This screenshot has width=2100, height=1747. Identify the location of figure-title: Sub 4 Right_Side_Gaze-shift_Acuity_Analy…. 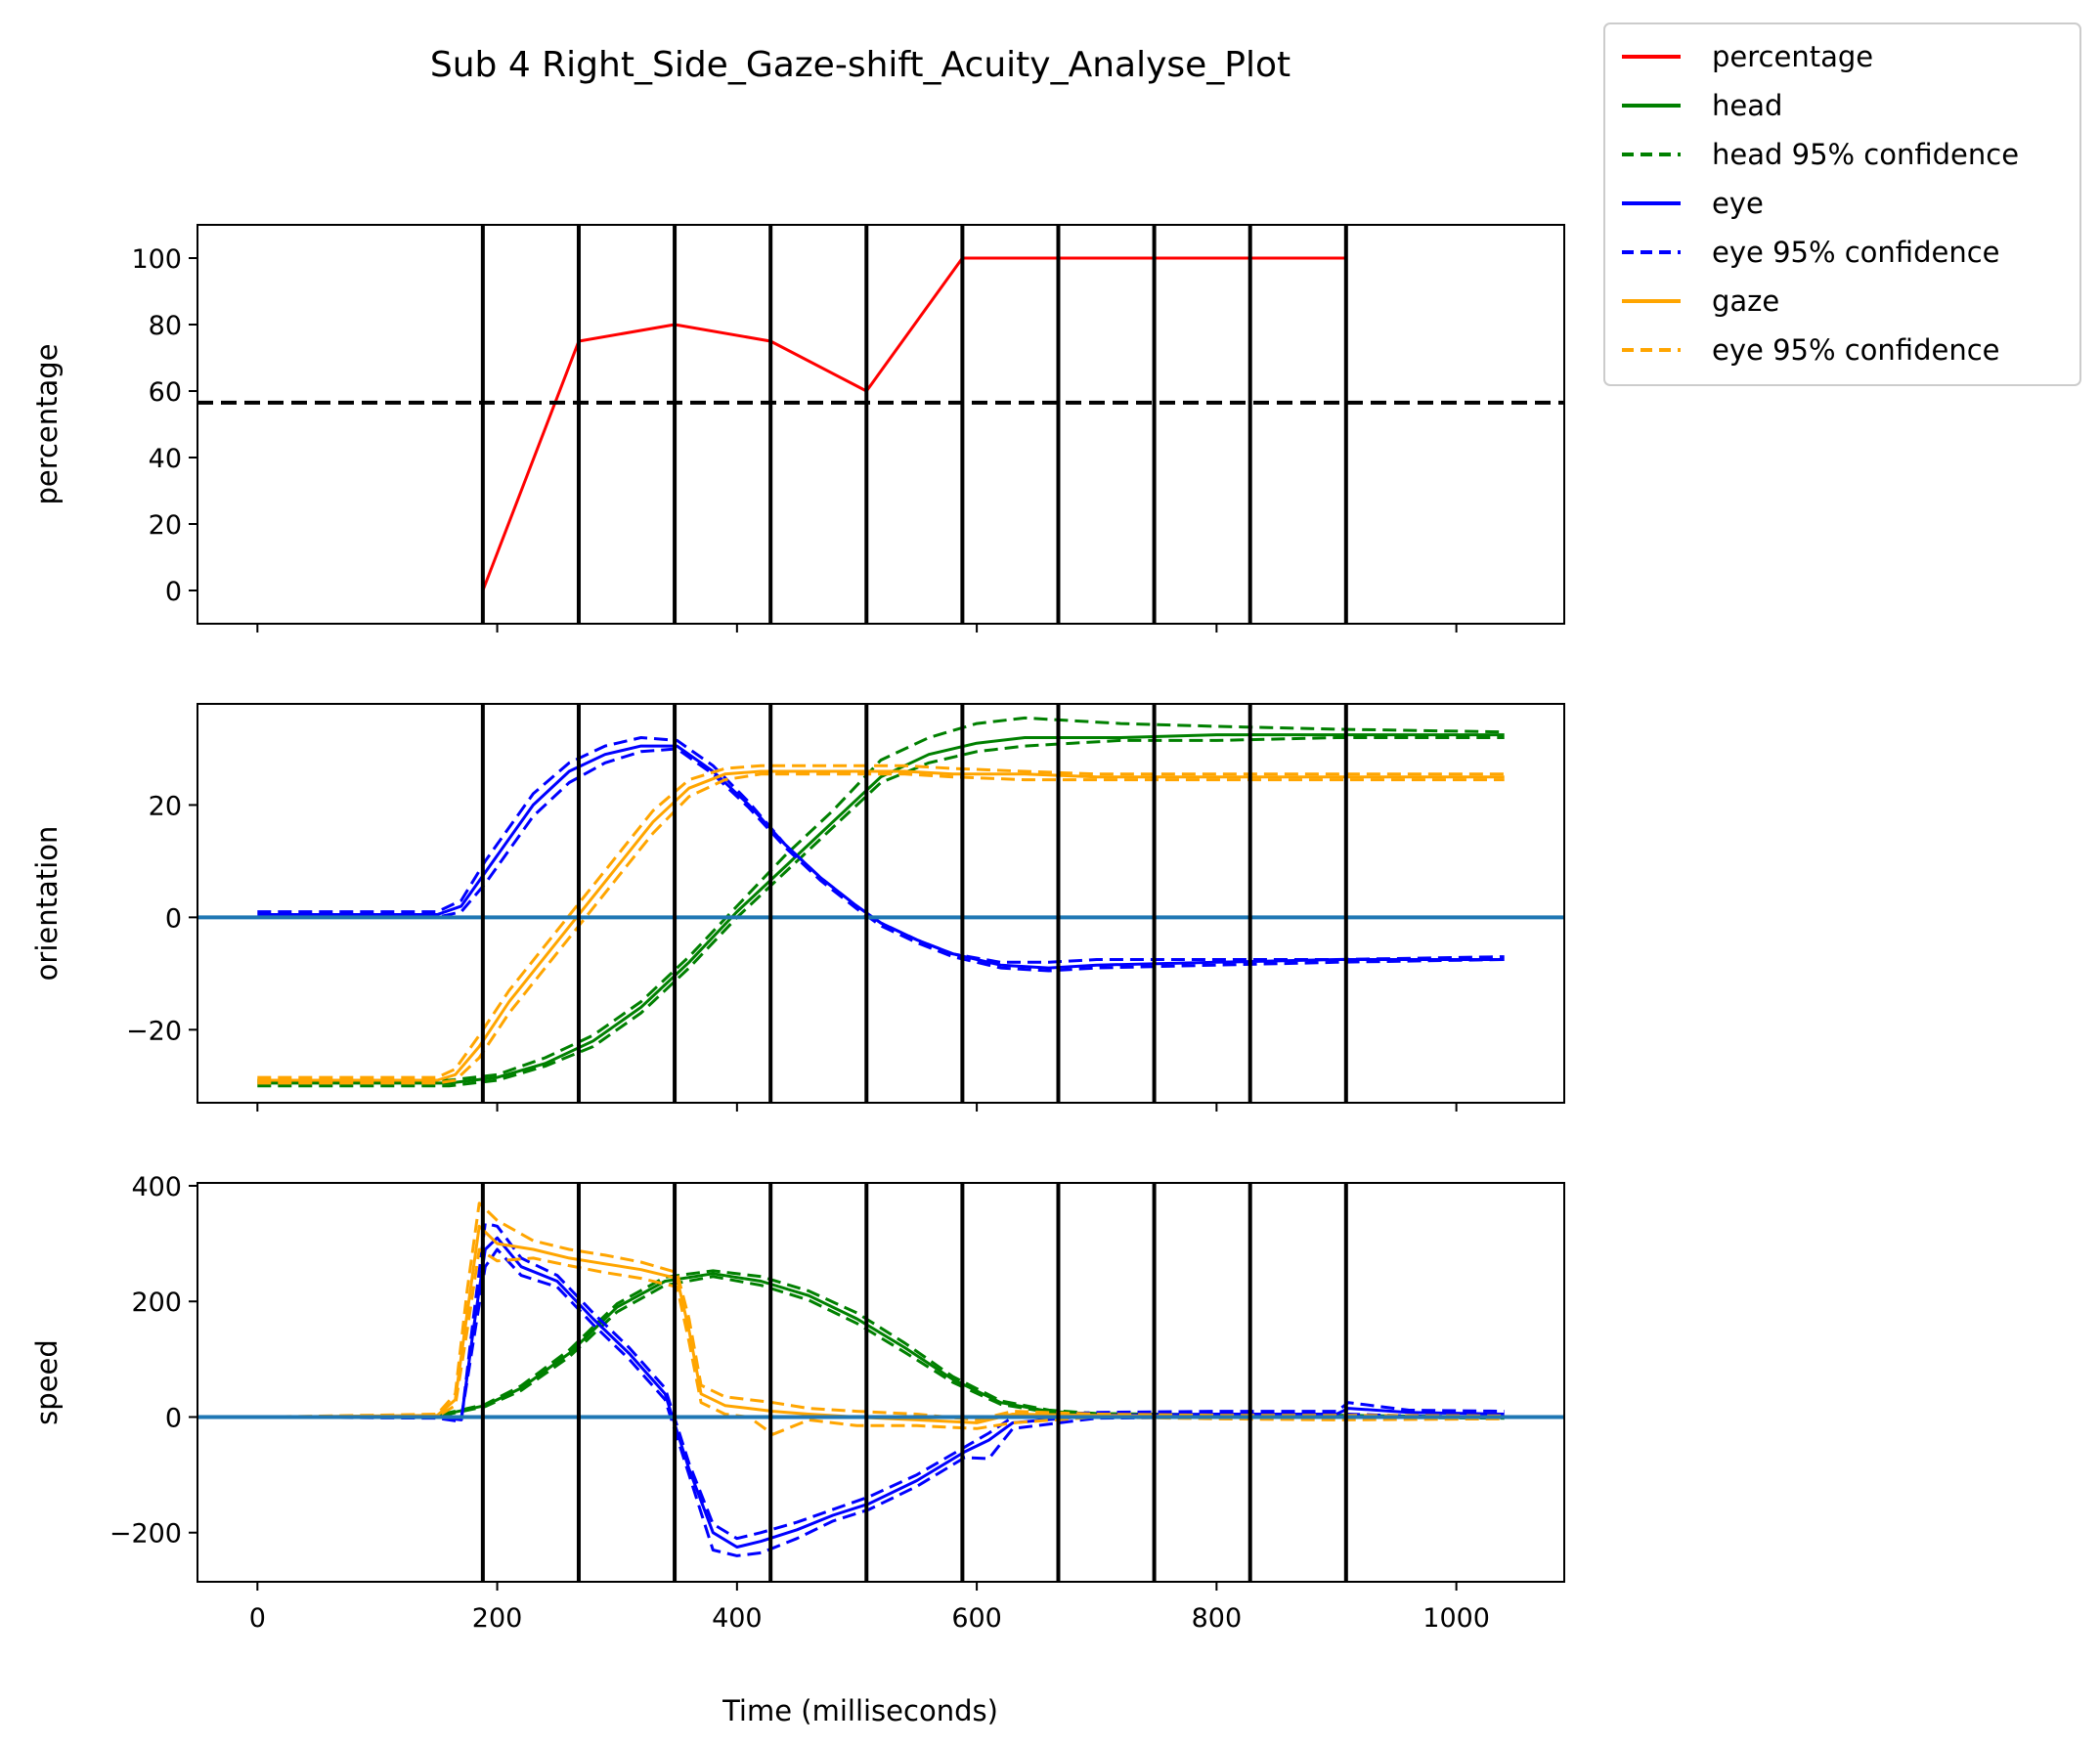
(860, 65).